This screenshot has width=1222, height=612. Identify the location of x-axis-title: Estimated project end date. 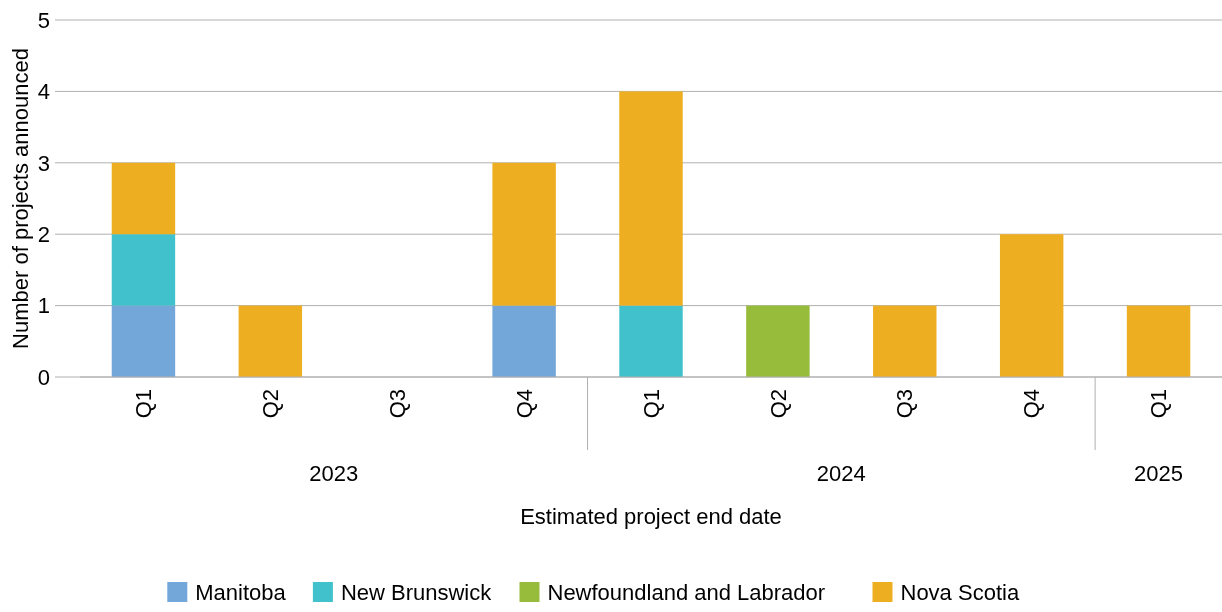
(651, 516).